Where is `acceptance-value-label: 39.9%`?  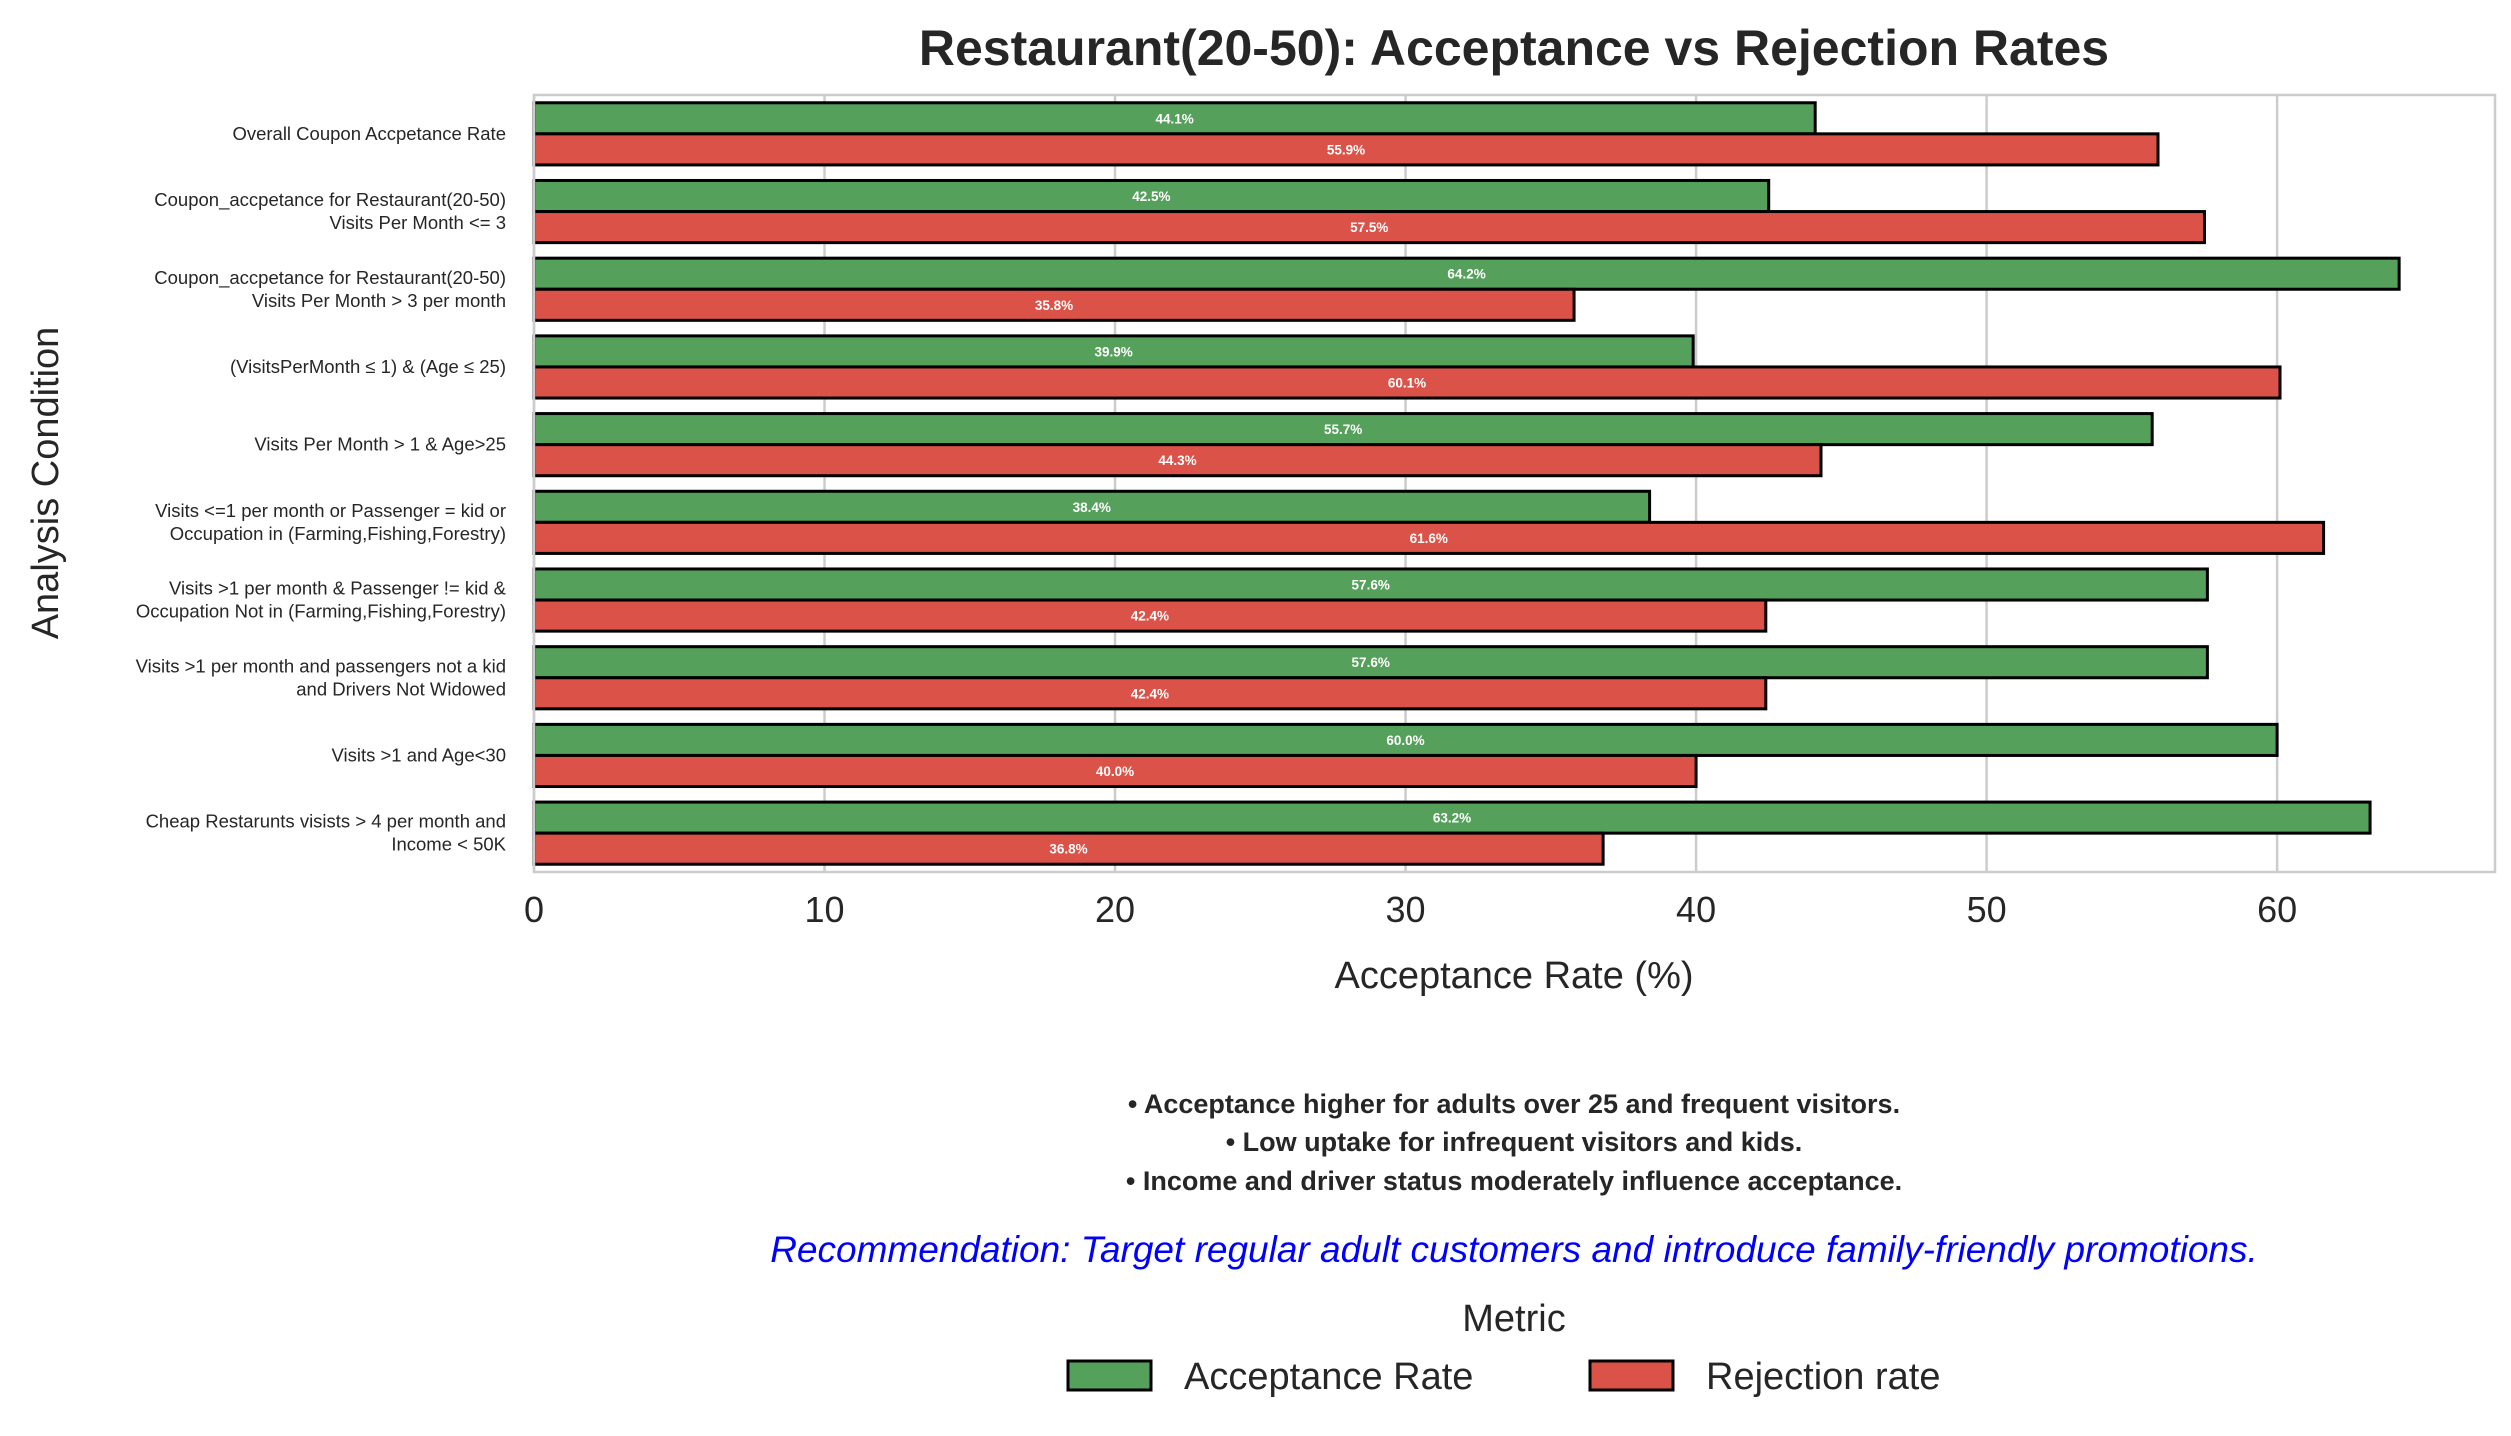 acceptance-value-label: 39.9% is located at coordinates (1113, 351).